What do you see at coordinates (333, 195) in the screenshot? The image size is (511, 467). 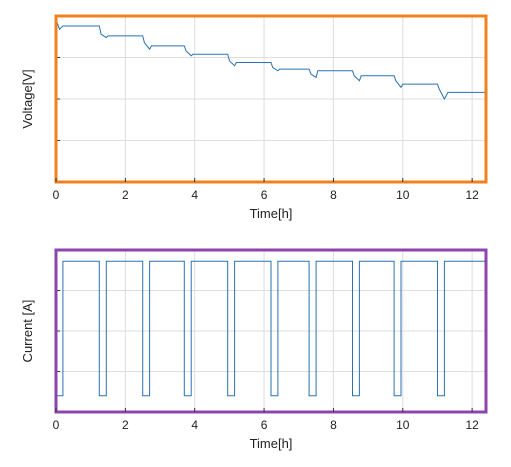 I see `voltage-x-tick-label: 8` at bounding box center [333, 195].